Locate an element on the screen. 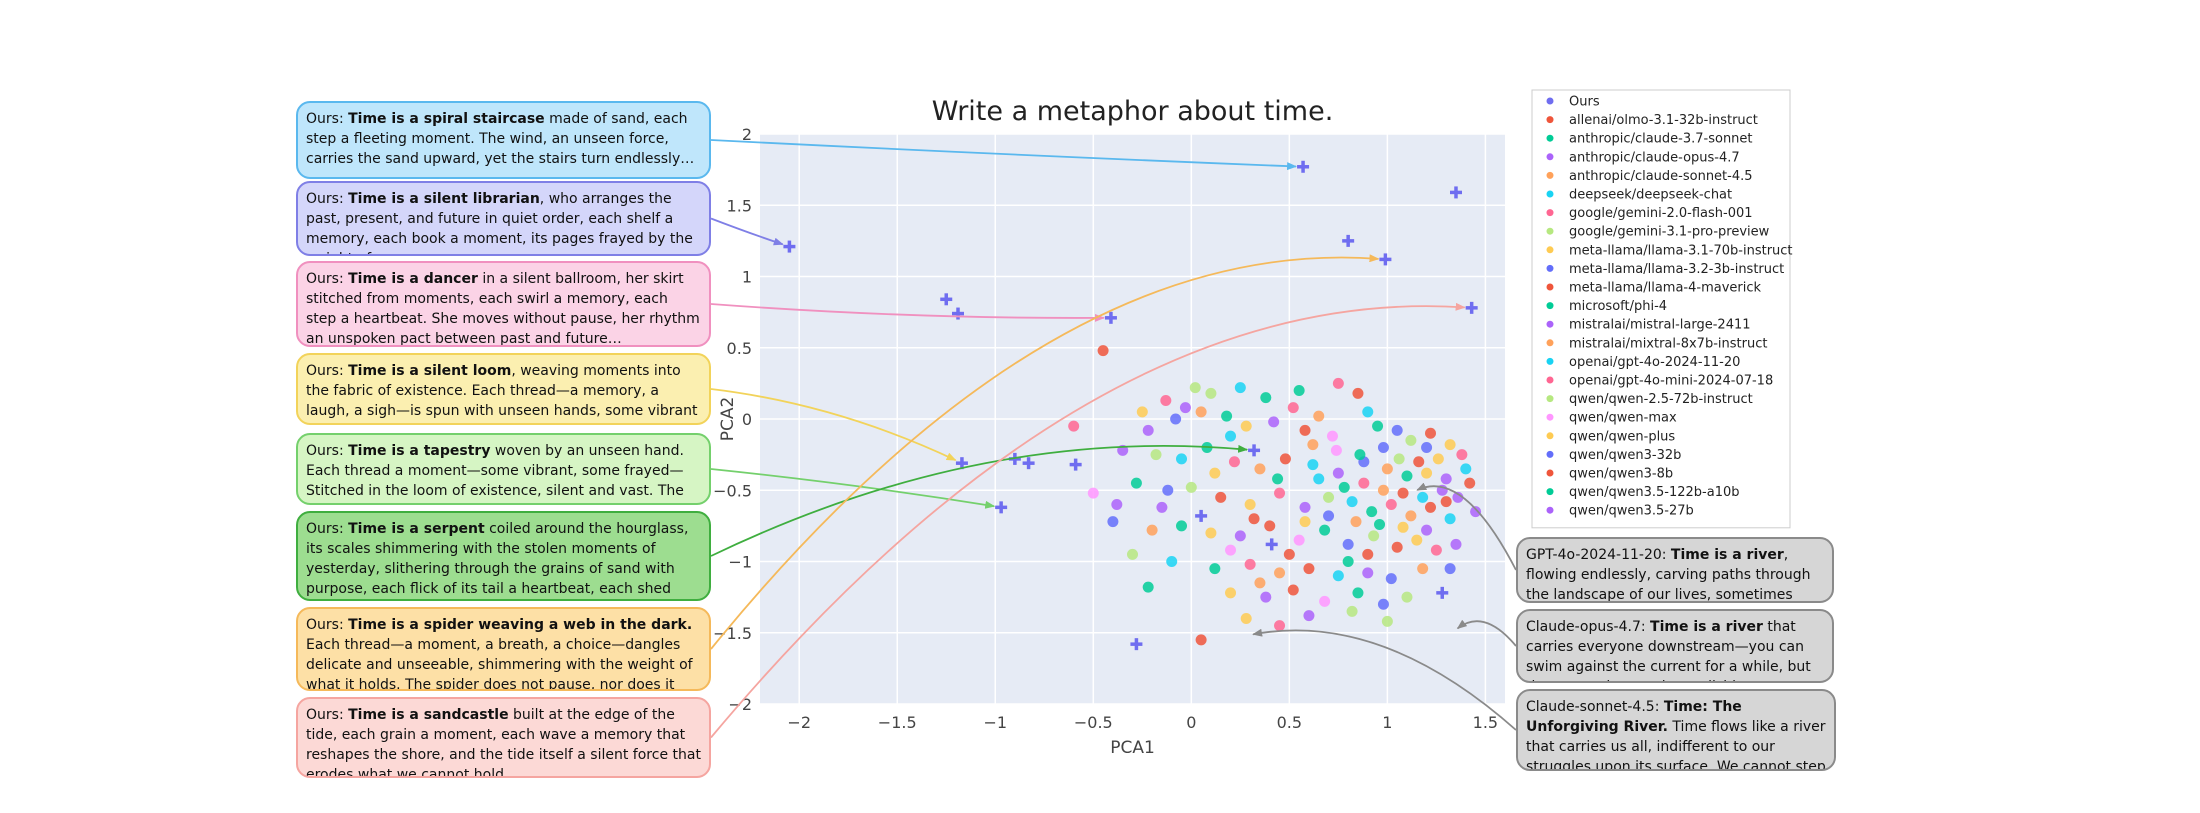 Image resolution: width=2200 pixels, height=813 pixels. annotation-source: Claude-opus-4.7: is located at coordinates (1588, 627).